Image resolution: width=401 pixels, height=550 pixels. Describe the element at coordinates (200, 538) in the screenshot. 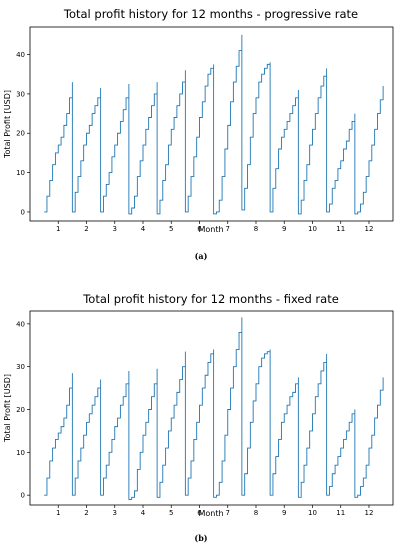

I see `panel-caption: (b)` at that location.